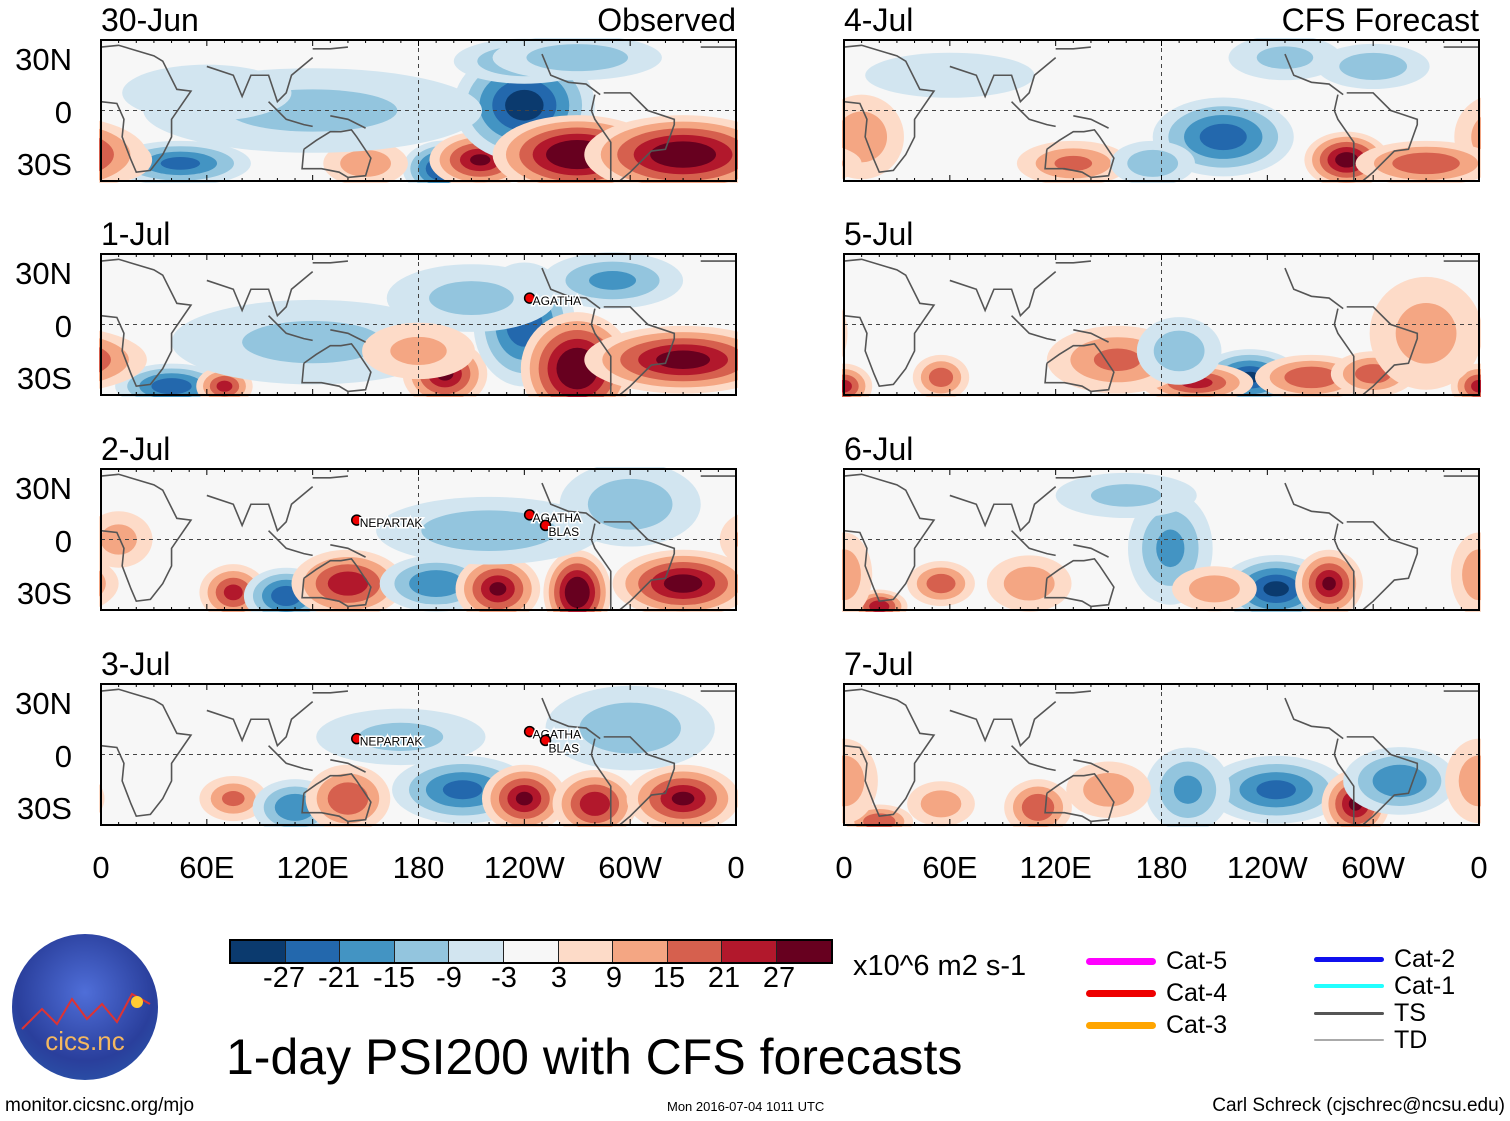 The height and width of the screenshot is (1121, 1510). Describe the element at coordinates (418, 110) in the screenshot. I see `map-panel-30-Jun` at that location.